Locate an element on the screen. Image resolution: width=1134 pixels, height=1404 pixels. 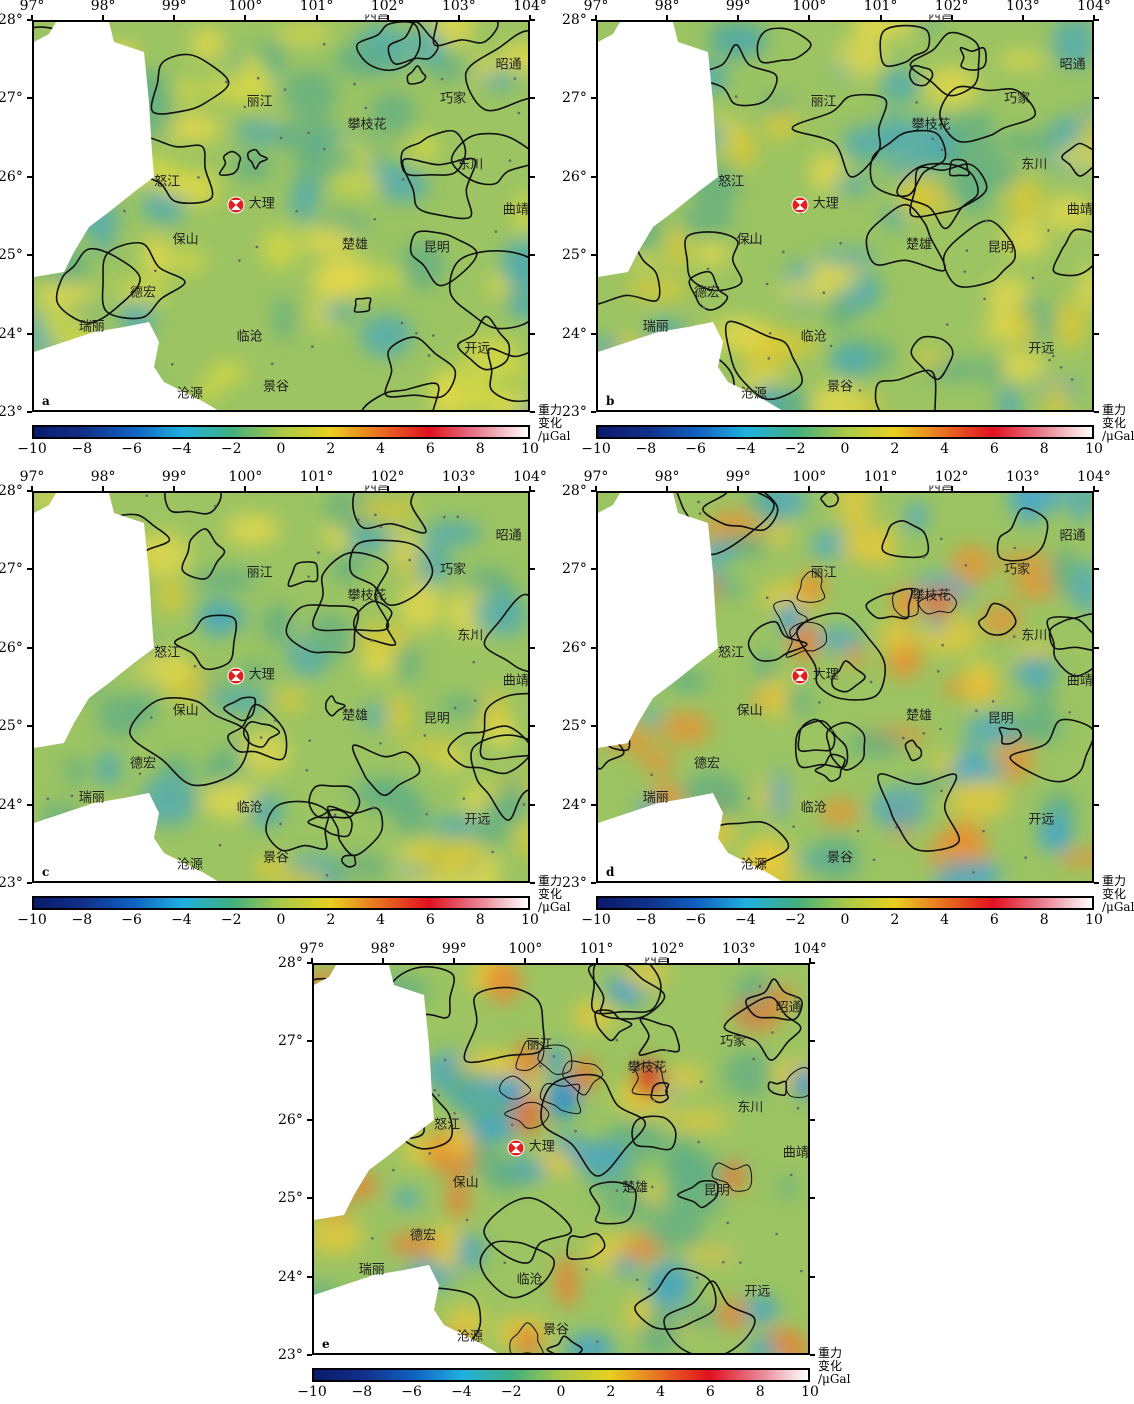
city-label: 昭通 is located at coordinates (1072, 65).